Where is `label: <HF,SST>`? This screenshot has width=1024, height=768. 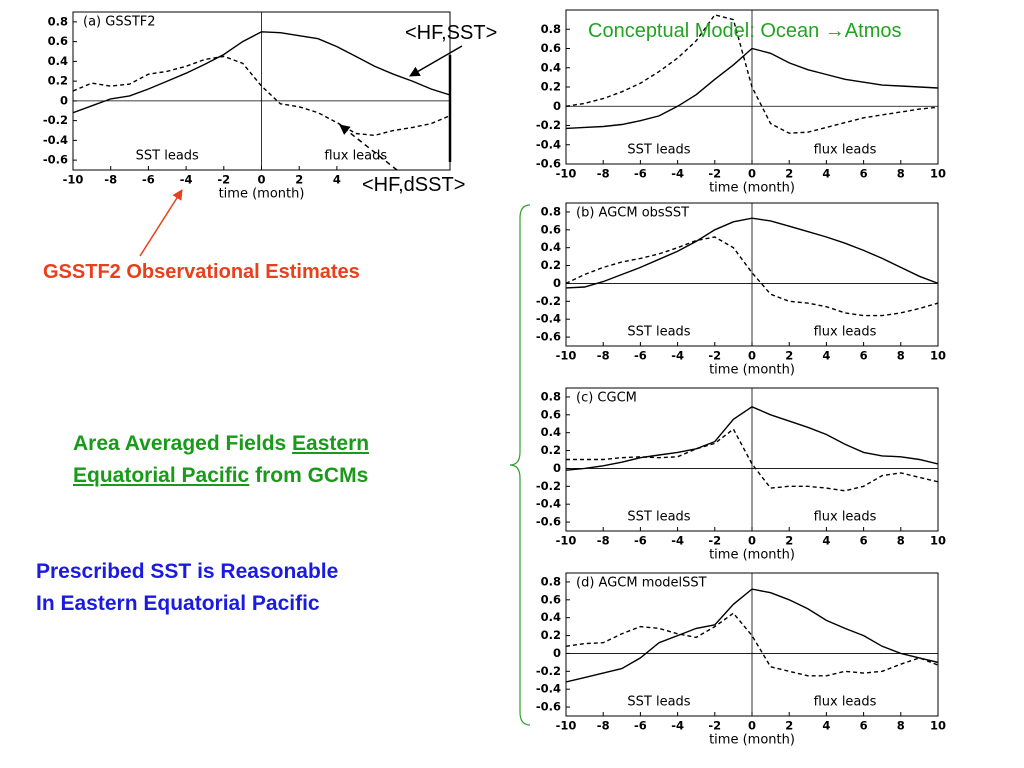
label: <HF,SST> is located at coordinates (451, 33).